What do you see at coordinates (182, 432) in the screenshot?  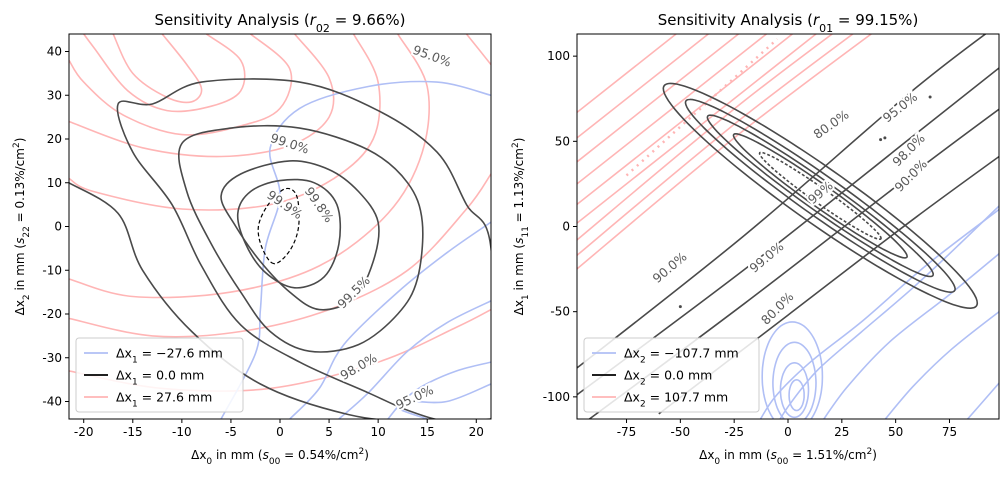 I see `x-tick-label: -10` at bounding box center [182, 432].